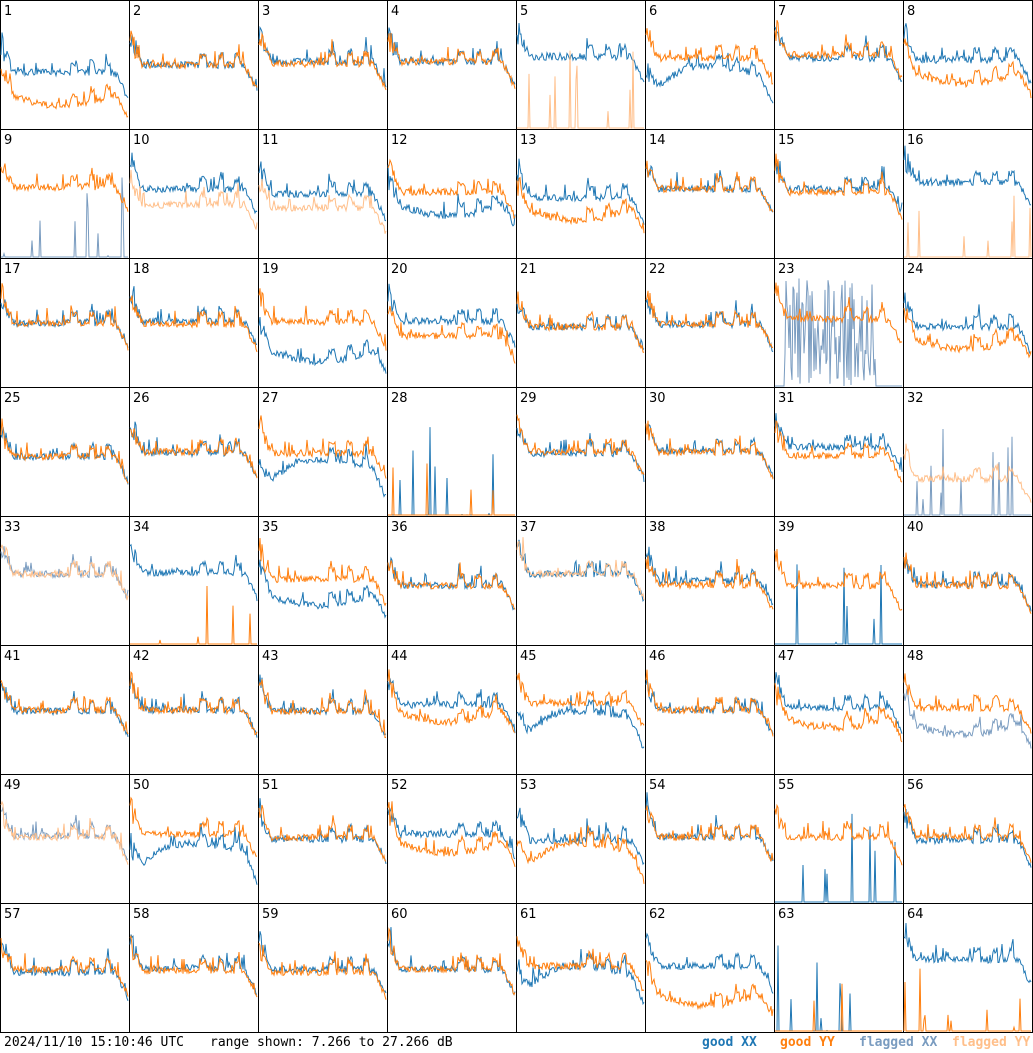 Image resolution: width=1033 pixels, height=1053 pixels. Describe the element at coordinates (141, 656) in the screenshot. I see `panel-label: 42` at that location.